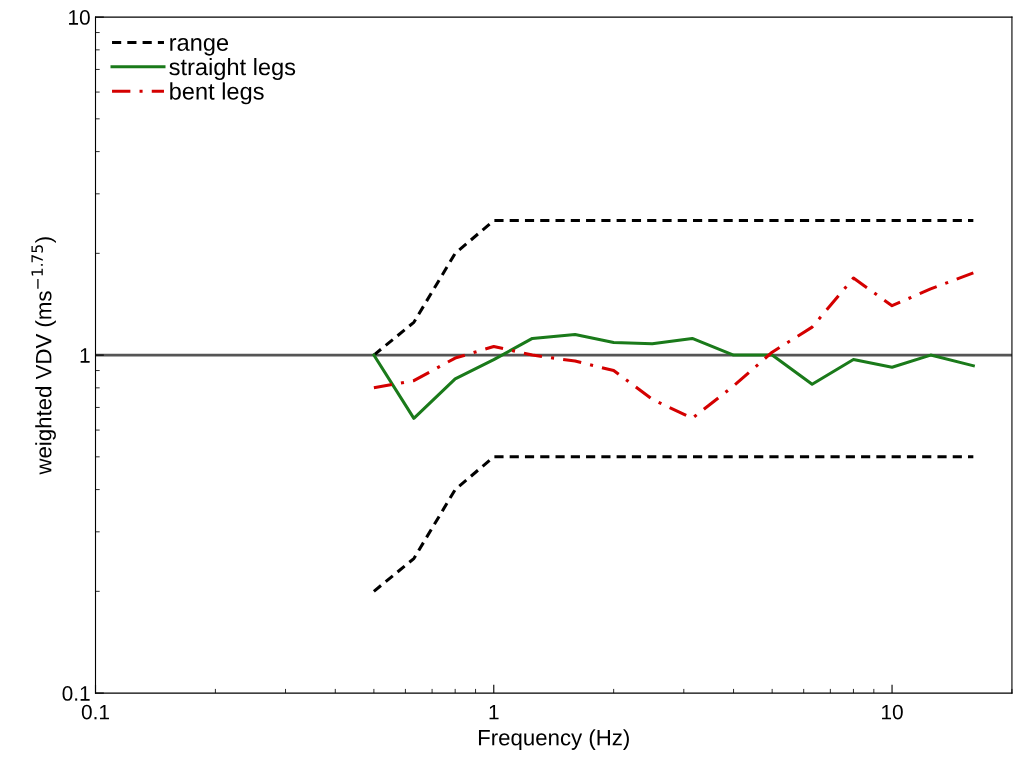 The height and width of the screenshot is (777, 1016). Describe the element at coordinates (494, 712) in the screenshot. I see `x-tick-label: 1` at that location.